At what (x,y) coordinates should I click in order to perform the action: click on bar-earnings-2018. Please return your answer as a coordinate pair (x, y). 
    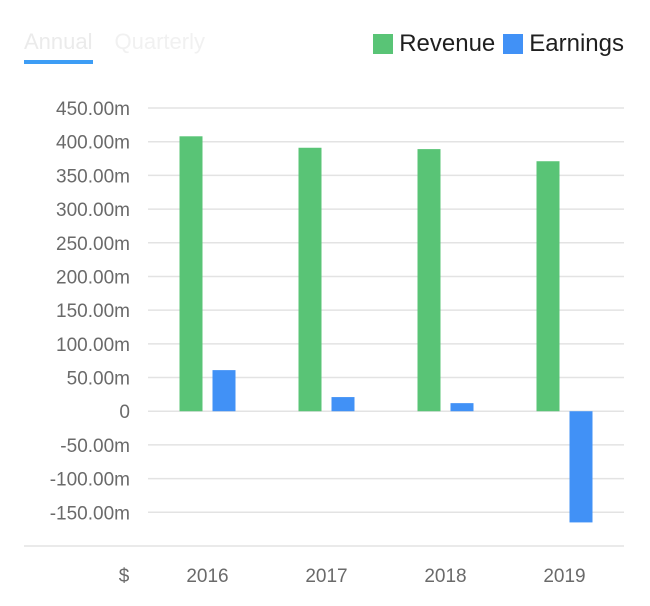
    Looking at the image, I should click on (462, 407).